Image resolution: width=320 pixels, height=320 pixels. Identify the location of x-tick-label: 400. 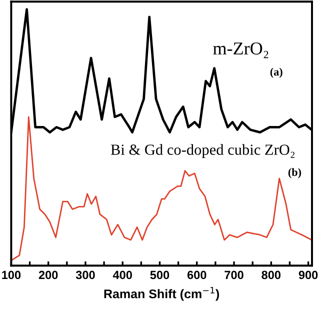
(122, 275).